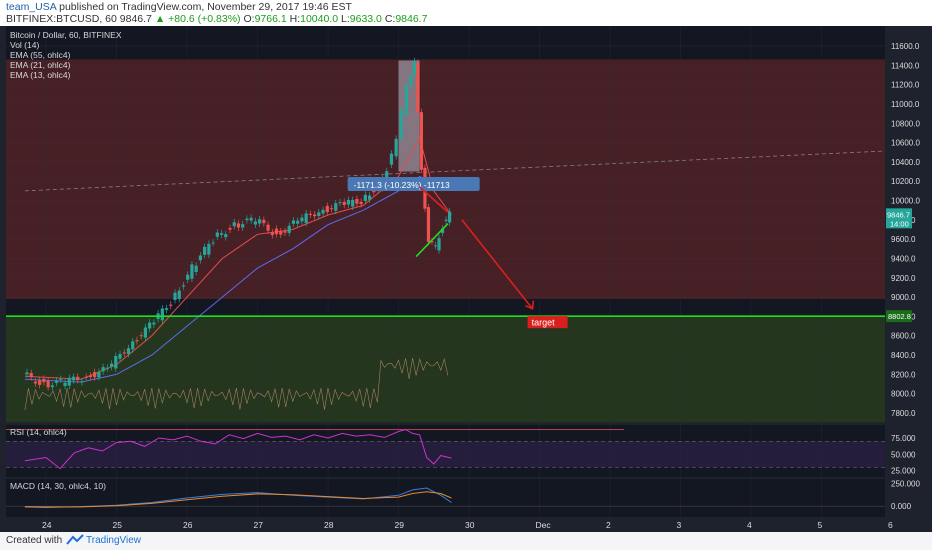 This screenshot has height=550, width=932. What do you see at coordinates (905, 65) in the screenshot?
I see `price-tick-label: 11400.0` at bounding box center [905, 65].